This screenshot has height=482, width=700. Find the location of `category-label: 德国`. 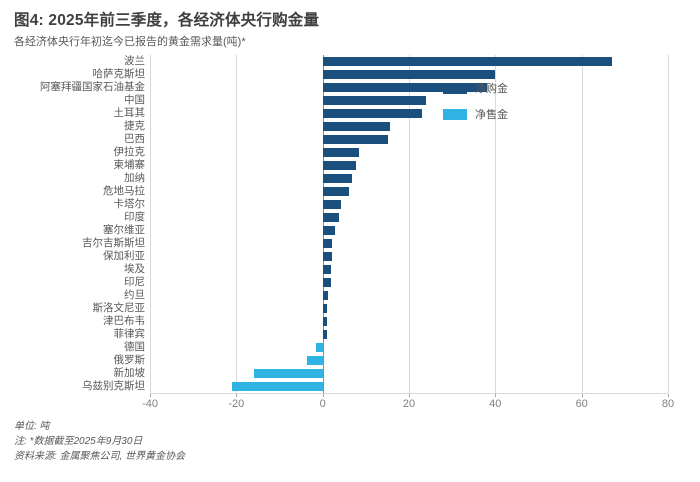

category-label: 德国 is located at coordinates (134, 347).